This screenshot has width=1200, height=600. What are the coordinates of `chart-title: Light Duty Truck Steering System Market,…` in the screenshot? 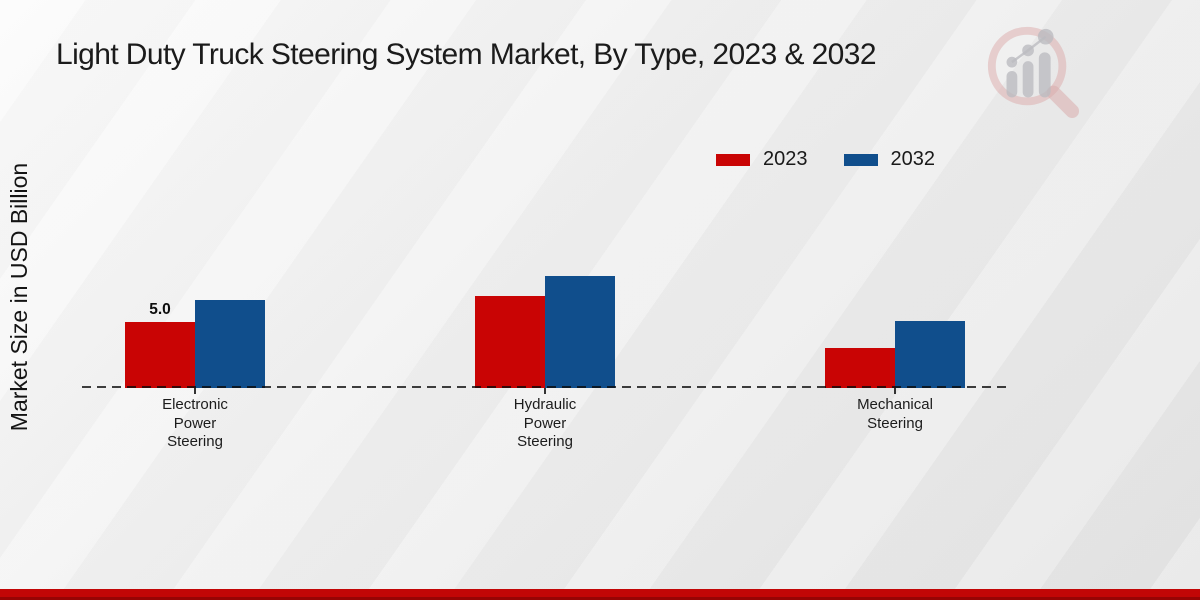 It's located at (466, 54).